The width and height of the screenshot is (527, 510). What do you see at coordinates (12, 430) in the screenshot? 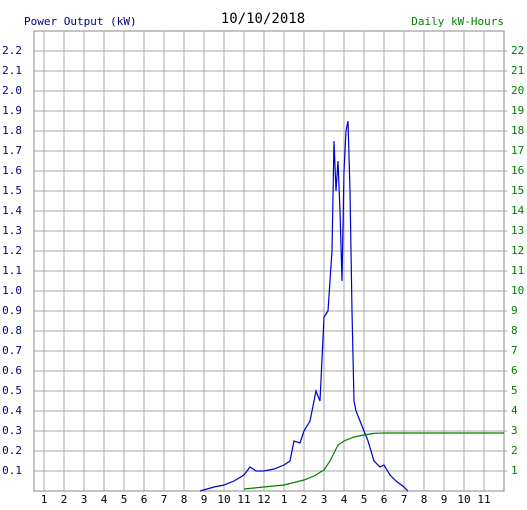
I see `y-tick-label: 0.3` at bounding box center [12, 430].